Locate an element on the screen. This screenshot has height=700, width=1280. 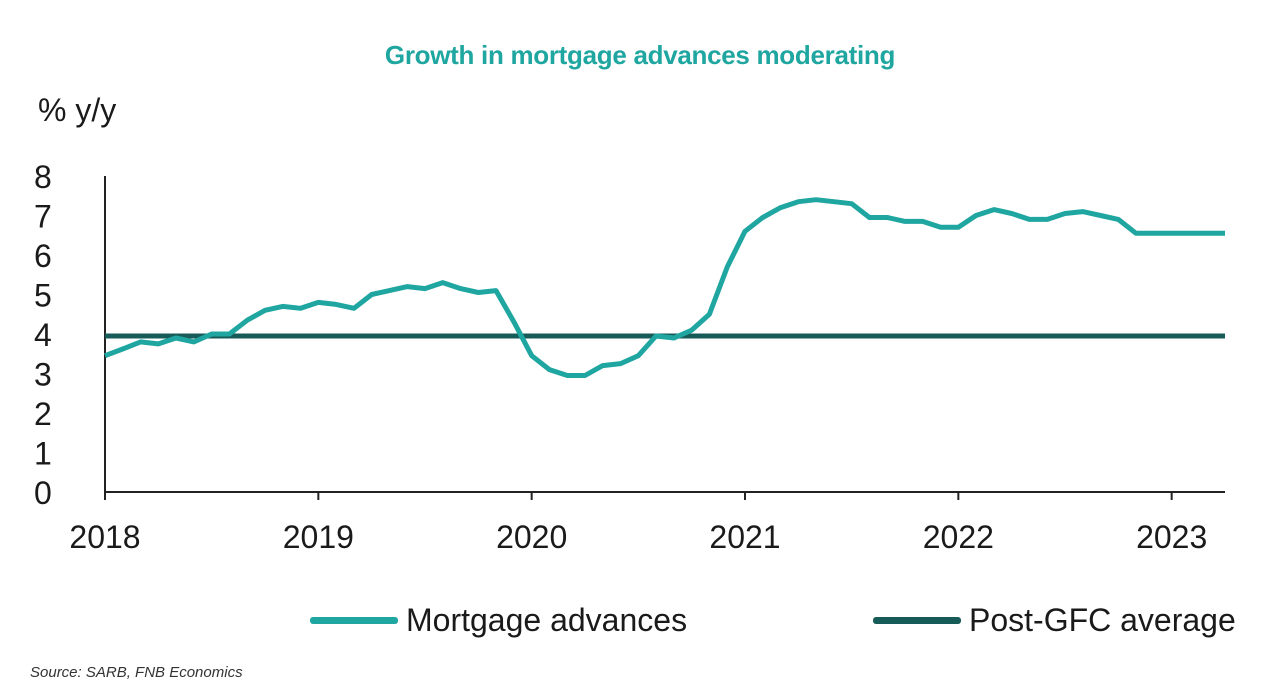
y-tick-label-2: 2 is located at coordinates (43, 414).